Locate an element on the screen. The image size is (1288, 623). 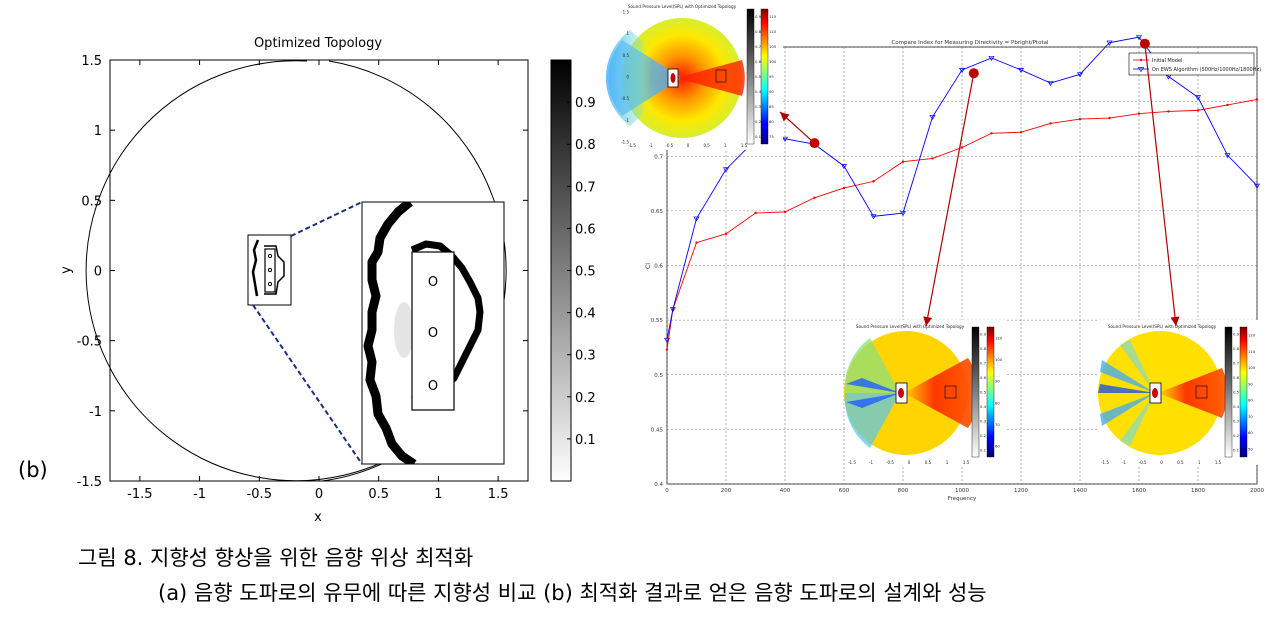
spl-inset-xtick-label: 1.5 is located at coordinates (1218, 462).